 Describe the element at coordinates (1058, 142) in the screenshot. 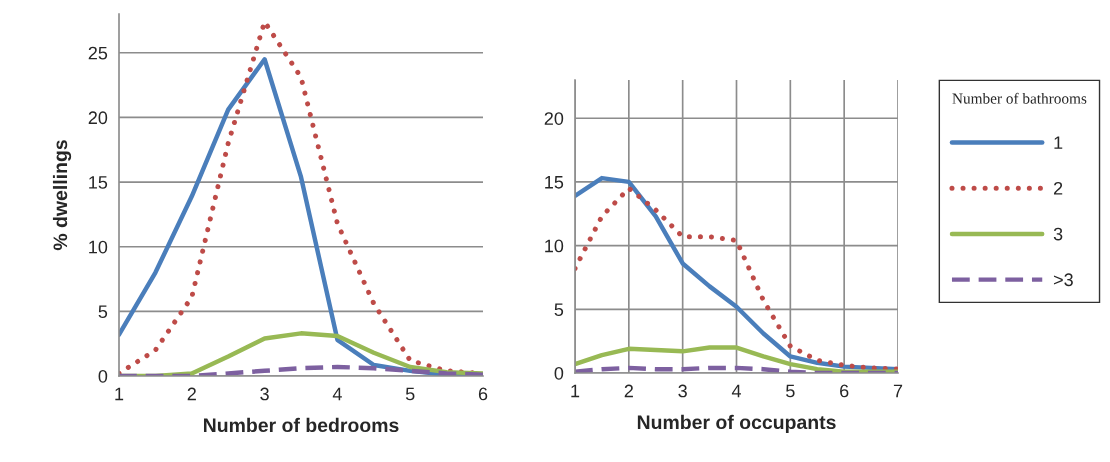

I see `legend-label: 1` at that location.